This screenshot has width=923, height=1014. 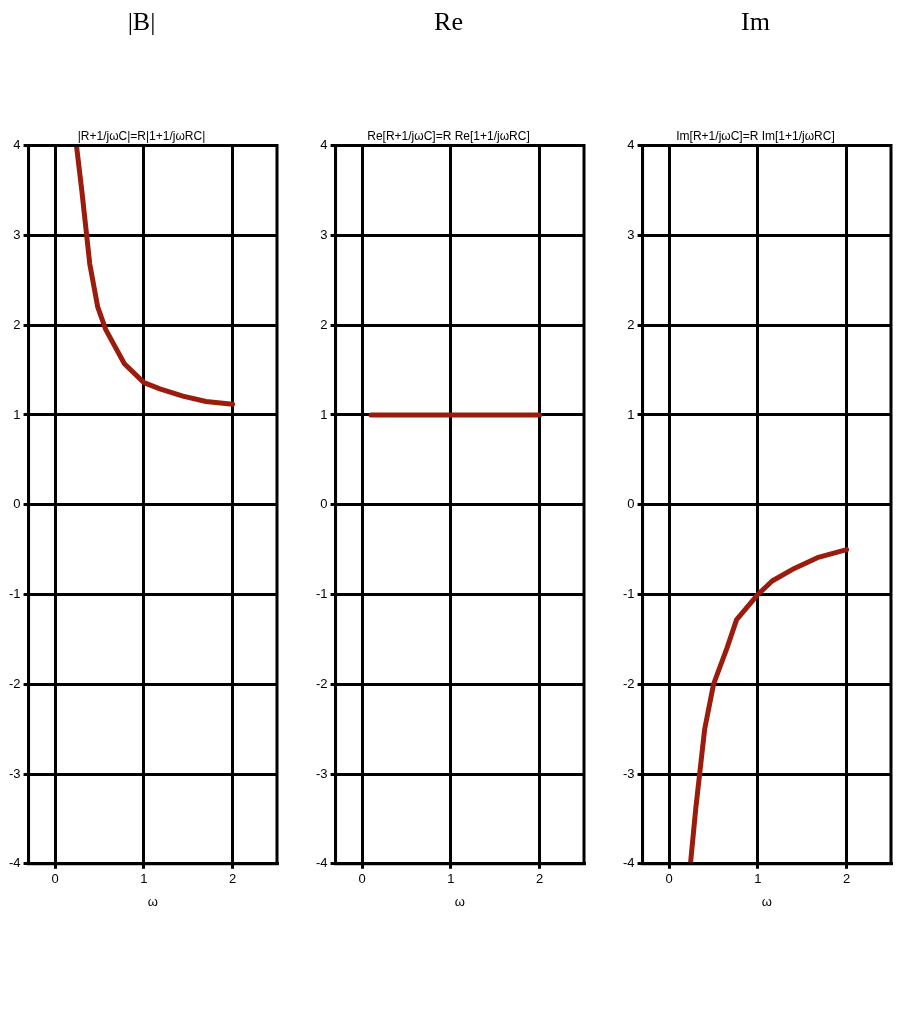 What do you see at coordinates (448, 135) in the screenshot?
I see `chart-subtitle: Re[R+1/jωC]=R Re[1+1/jωRC]` at bounding box center [448, 135].